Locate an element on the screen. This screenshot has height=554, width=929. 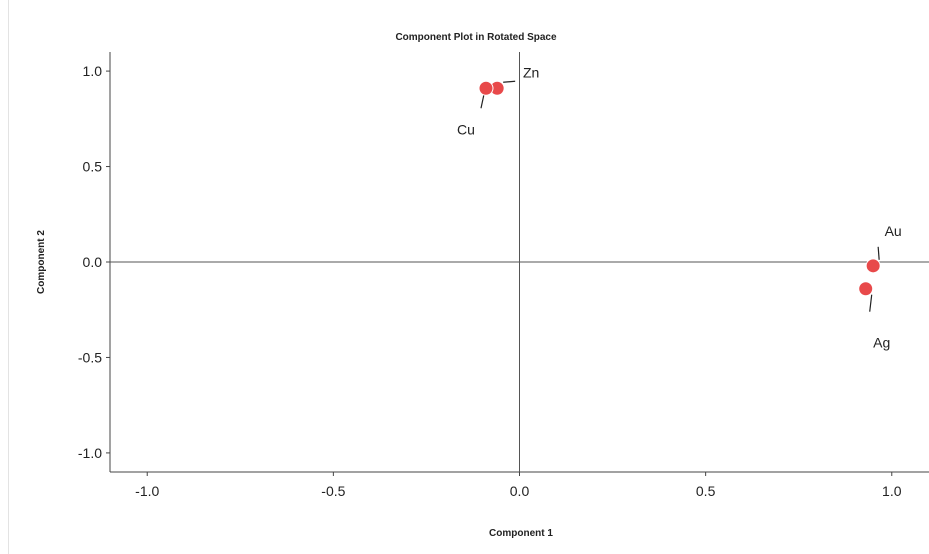
data-point-au is located at coordinates (873, 266).